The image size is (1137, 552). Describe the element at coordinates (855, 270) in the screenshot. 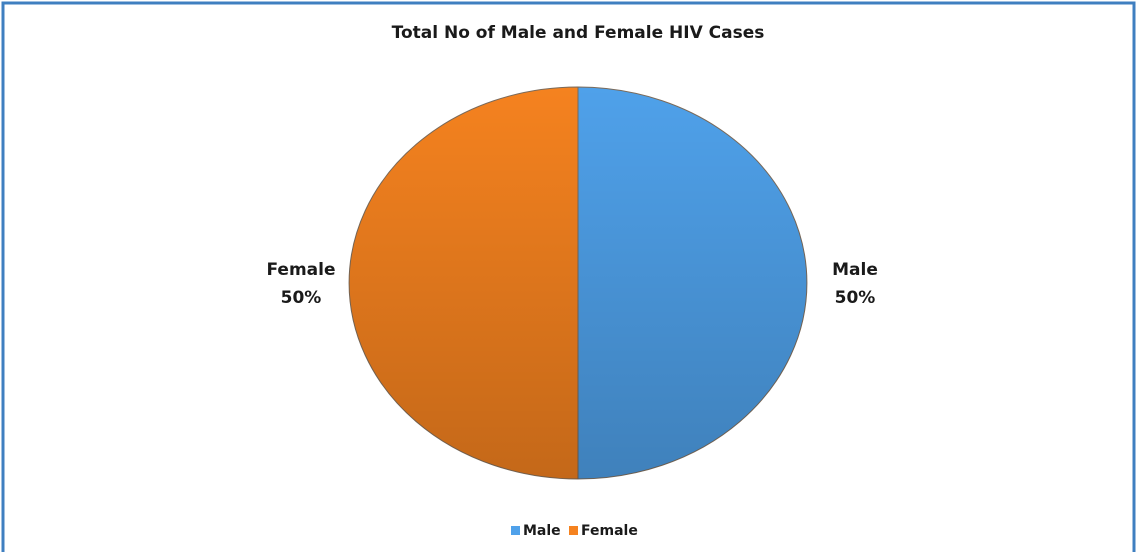

I see `slice-label-name: Male` at that location.